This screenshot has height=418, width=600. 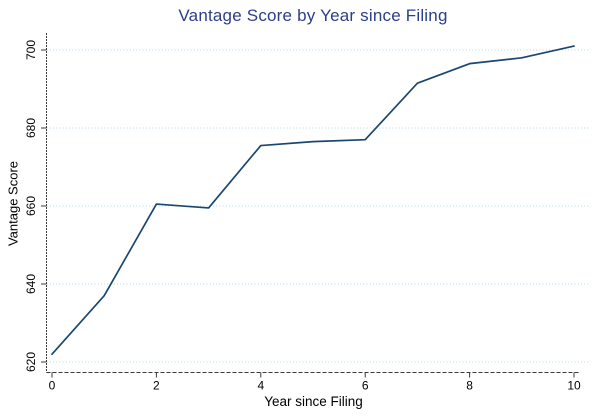 I want to click on x-tick-label: 4, so click(x=260, y=386).